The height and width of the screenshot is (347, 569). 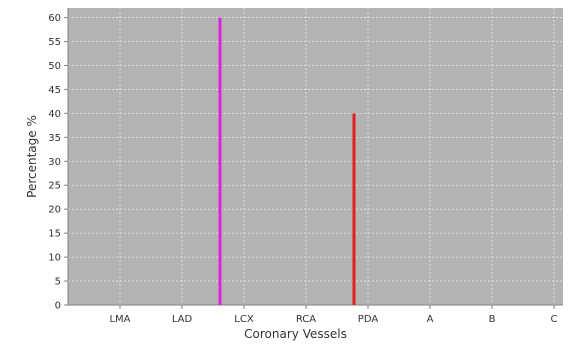 What do you see at coordinates (54, 18) in the screenshot?
I see `y-tick-label: 60` at bounding box center [54, 18].